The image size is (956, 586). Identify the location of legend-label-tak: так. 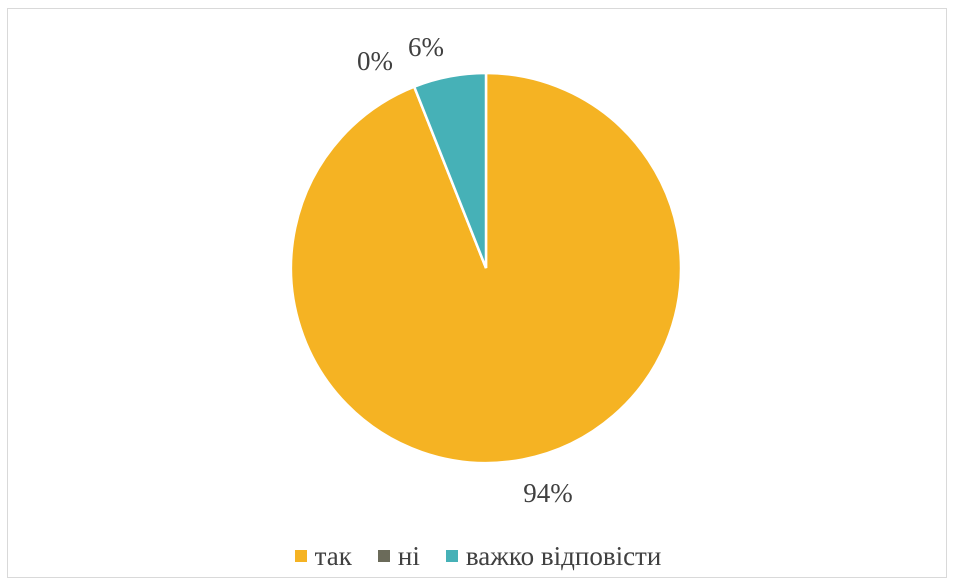
(333, 555).